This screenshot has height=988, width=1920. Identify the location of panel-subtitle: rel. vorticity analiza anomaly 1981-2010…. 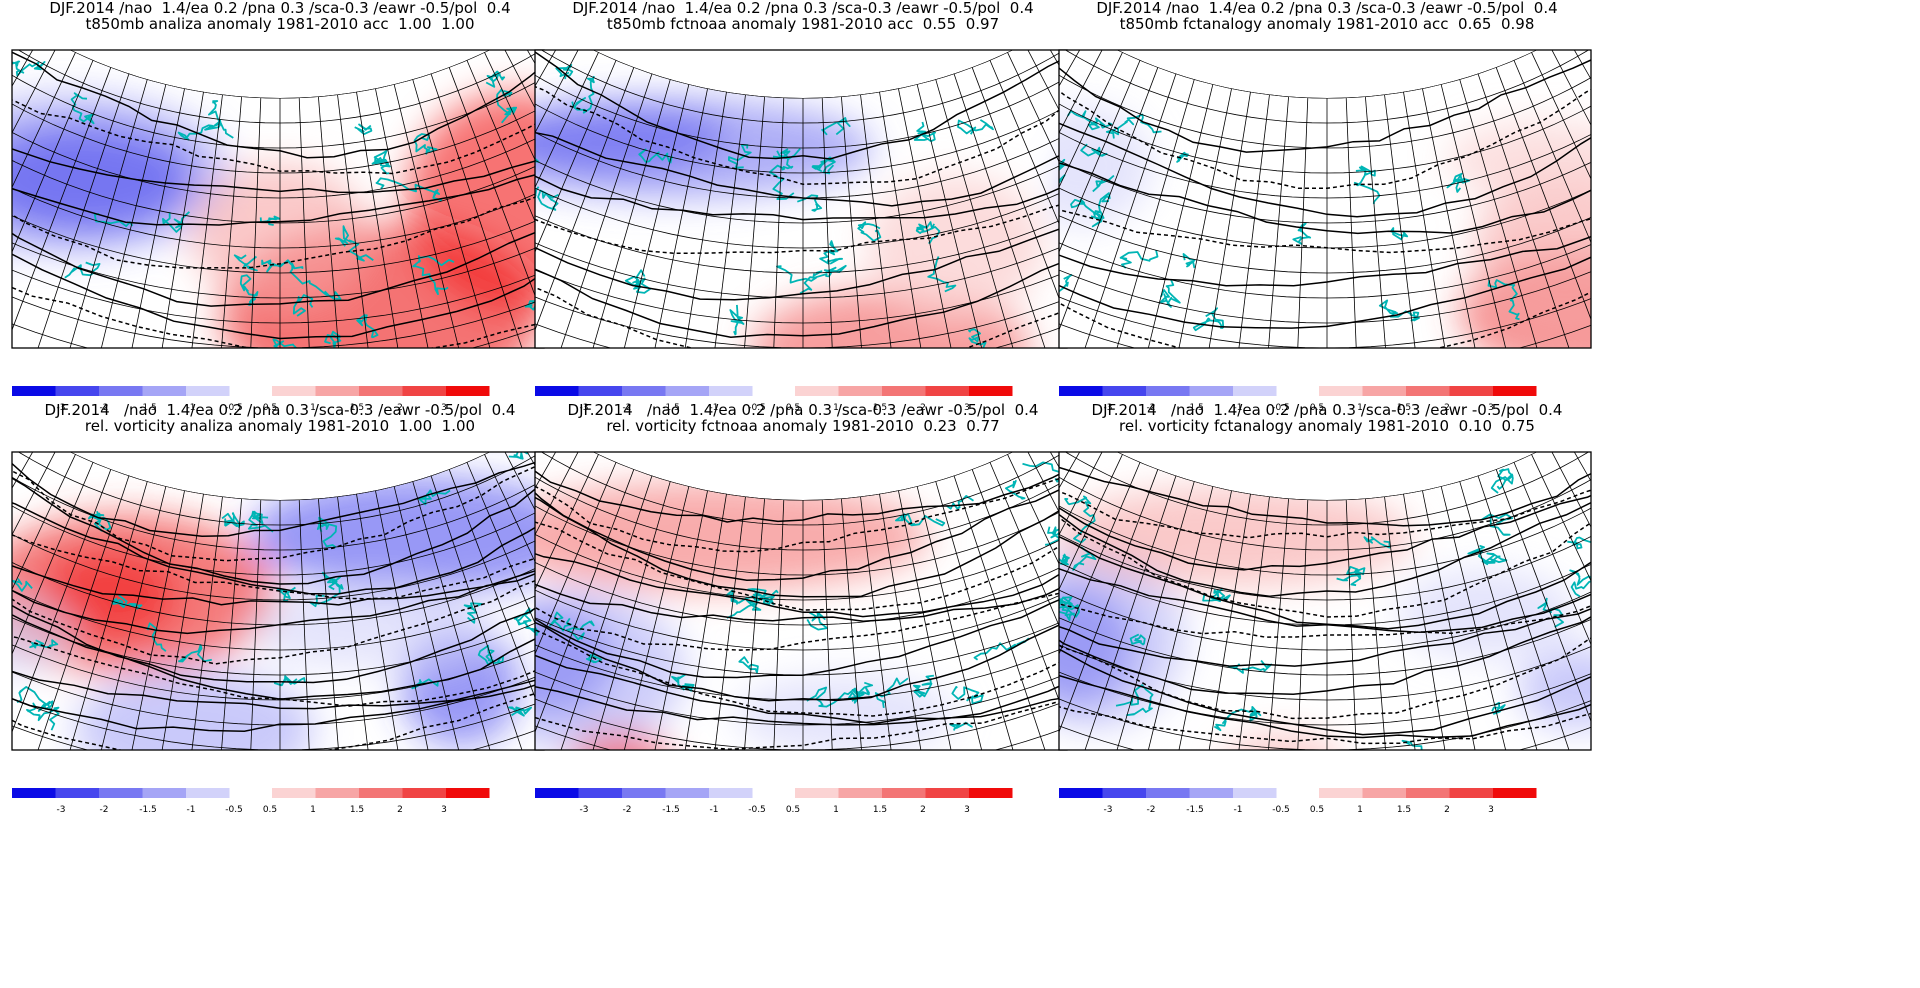
(280, 426).